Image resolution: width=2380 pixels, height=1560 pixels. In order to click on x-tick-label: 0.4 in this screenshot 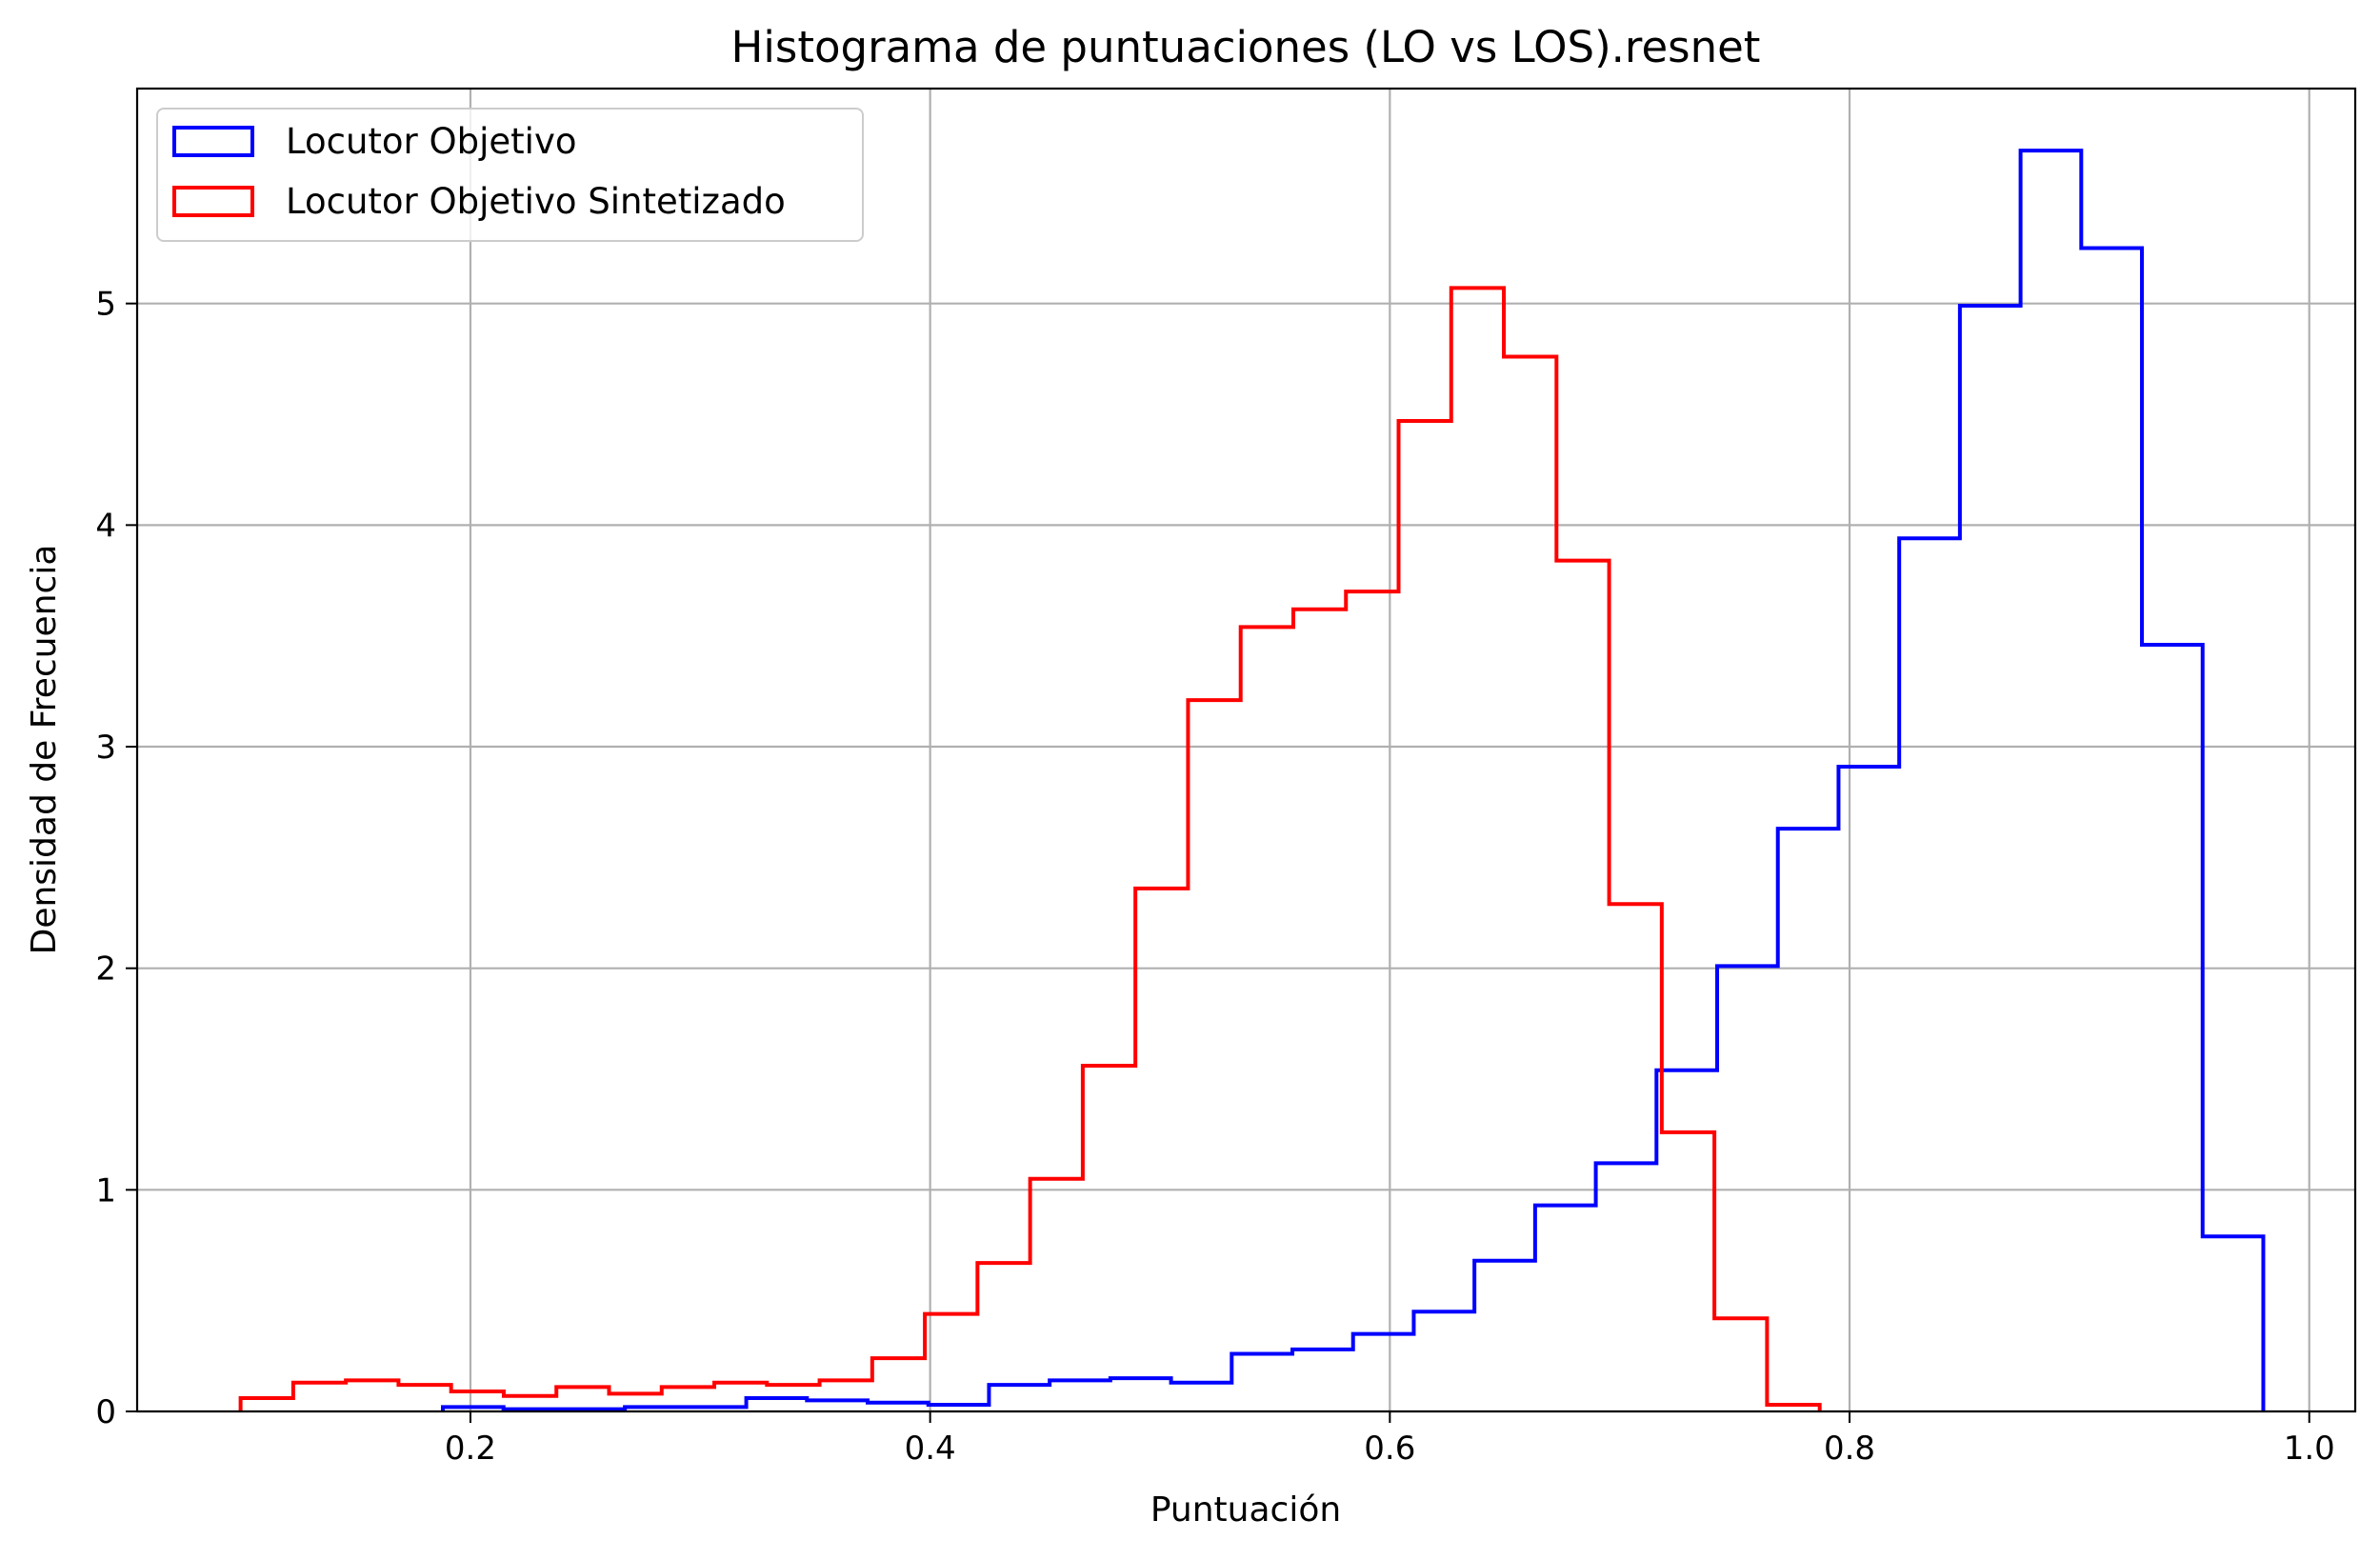, I will do `click(930, 1449)`.